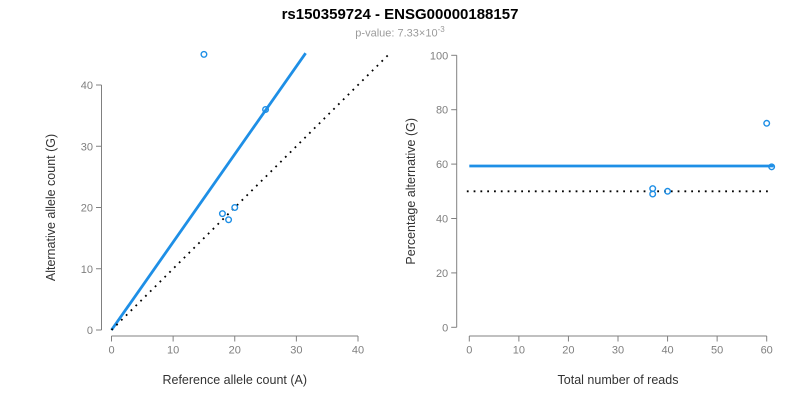 This screenshot has height=400, width=800. Describe the element at coordinates (87, 147) in the screenshot. I see `y-tick-label: 30` at that location.